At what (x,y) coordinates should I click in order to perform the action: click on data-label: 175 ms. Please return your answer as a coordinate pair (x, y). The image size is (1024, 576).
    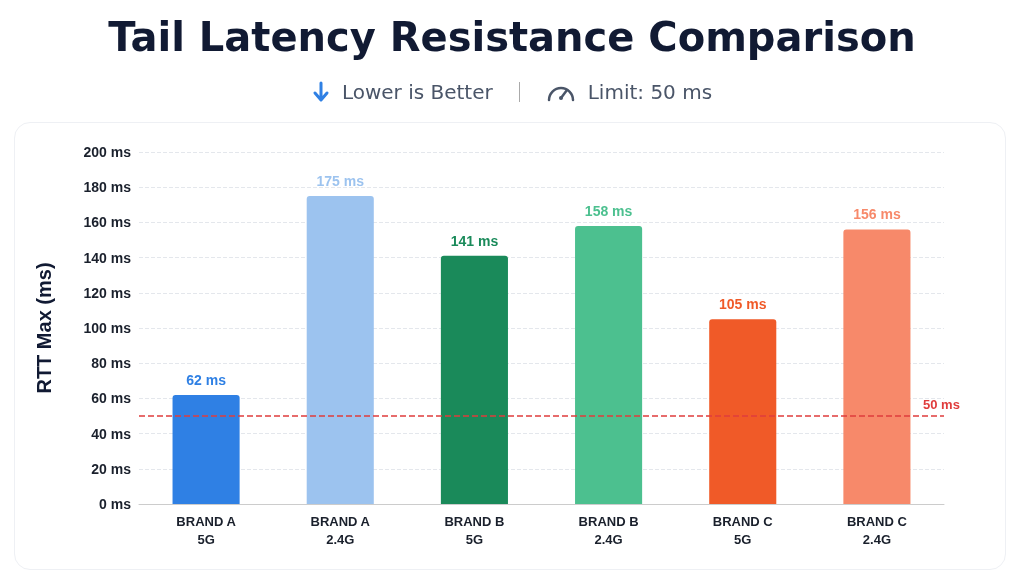
    Looking at the image, I should click on (340, 181).